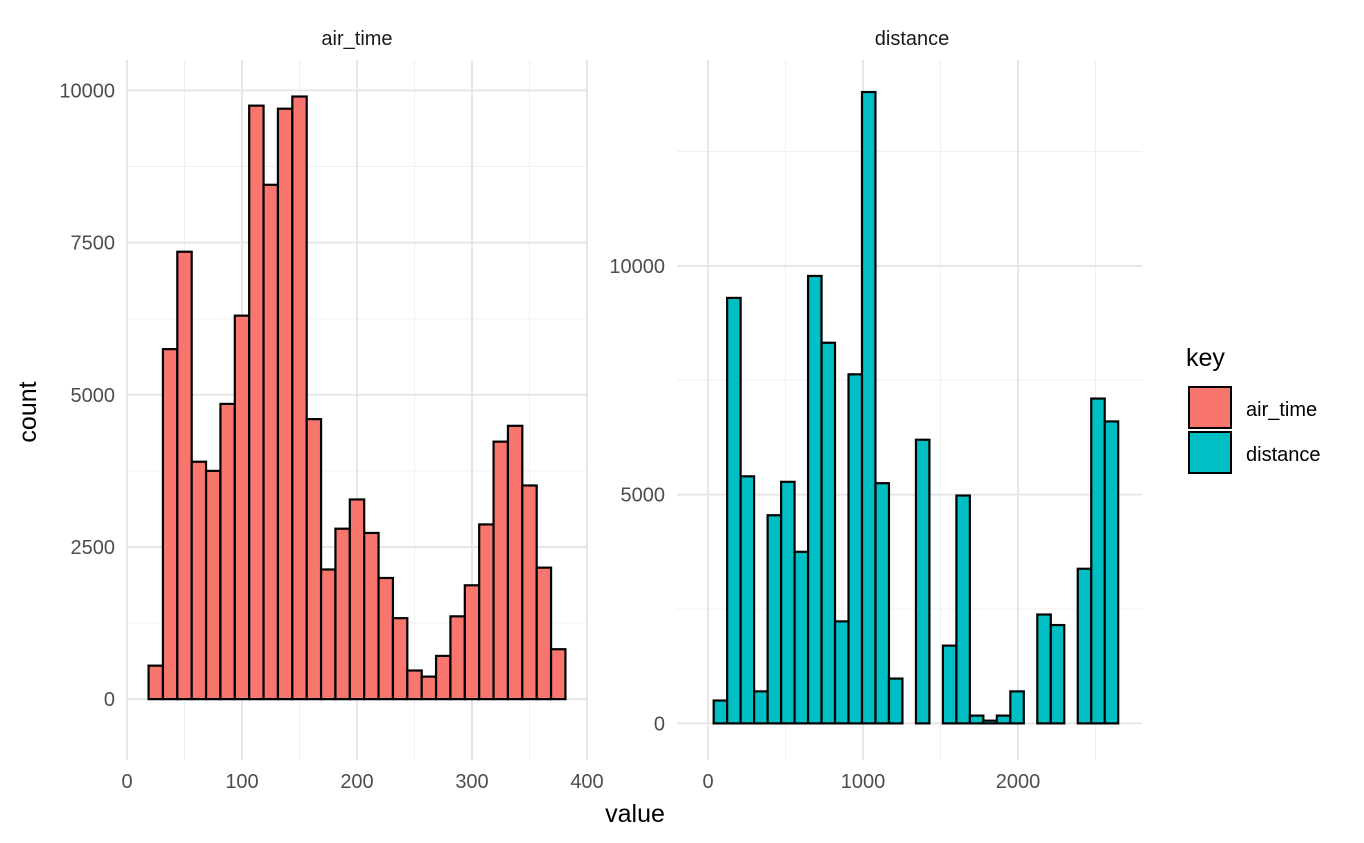 The width and height of the screenshot is (1364, 843). Describe the element at coordinates (863, 782) in the screenshot. I see `x-tick-label: 1000` at that location.